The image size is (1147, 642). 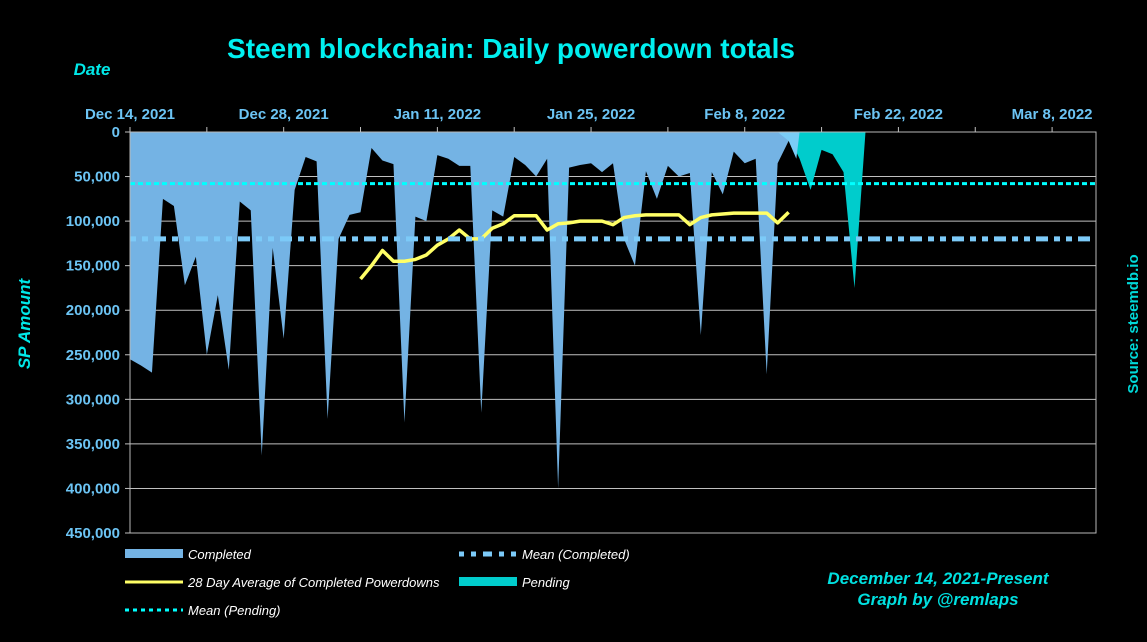 What do you see at coordinates (116, 132) in the screenshot?
I see `y-tick-label: 0` at bounding box center [116, 132].